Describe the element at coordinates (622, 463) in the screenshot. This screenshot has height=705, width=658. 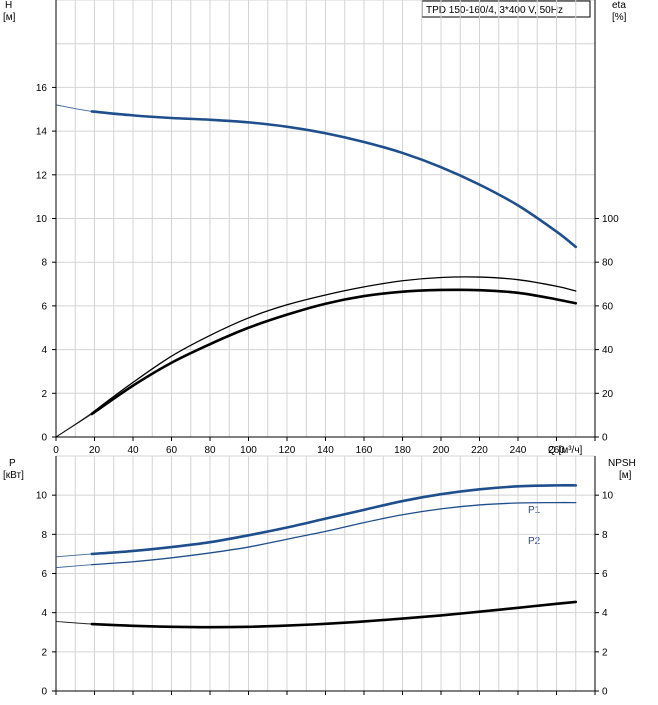
I see `bottom-right-axis-name: NPSH` at that location.